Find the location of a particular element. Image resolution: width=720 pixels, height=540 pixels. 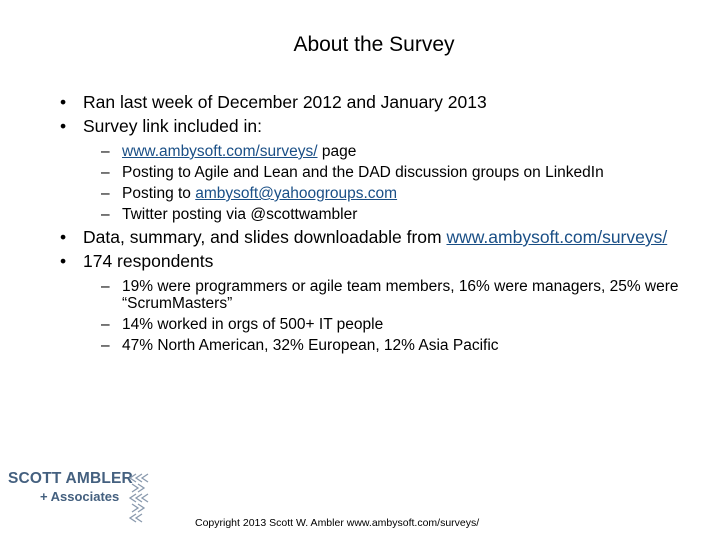

downloads-link: www.ambysoft.com/surveys/ is located at coordinates (557, 237).